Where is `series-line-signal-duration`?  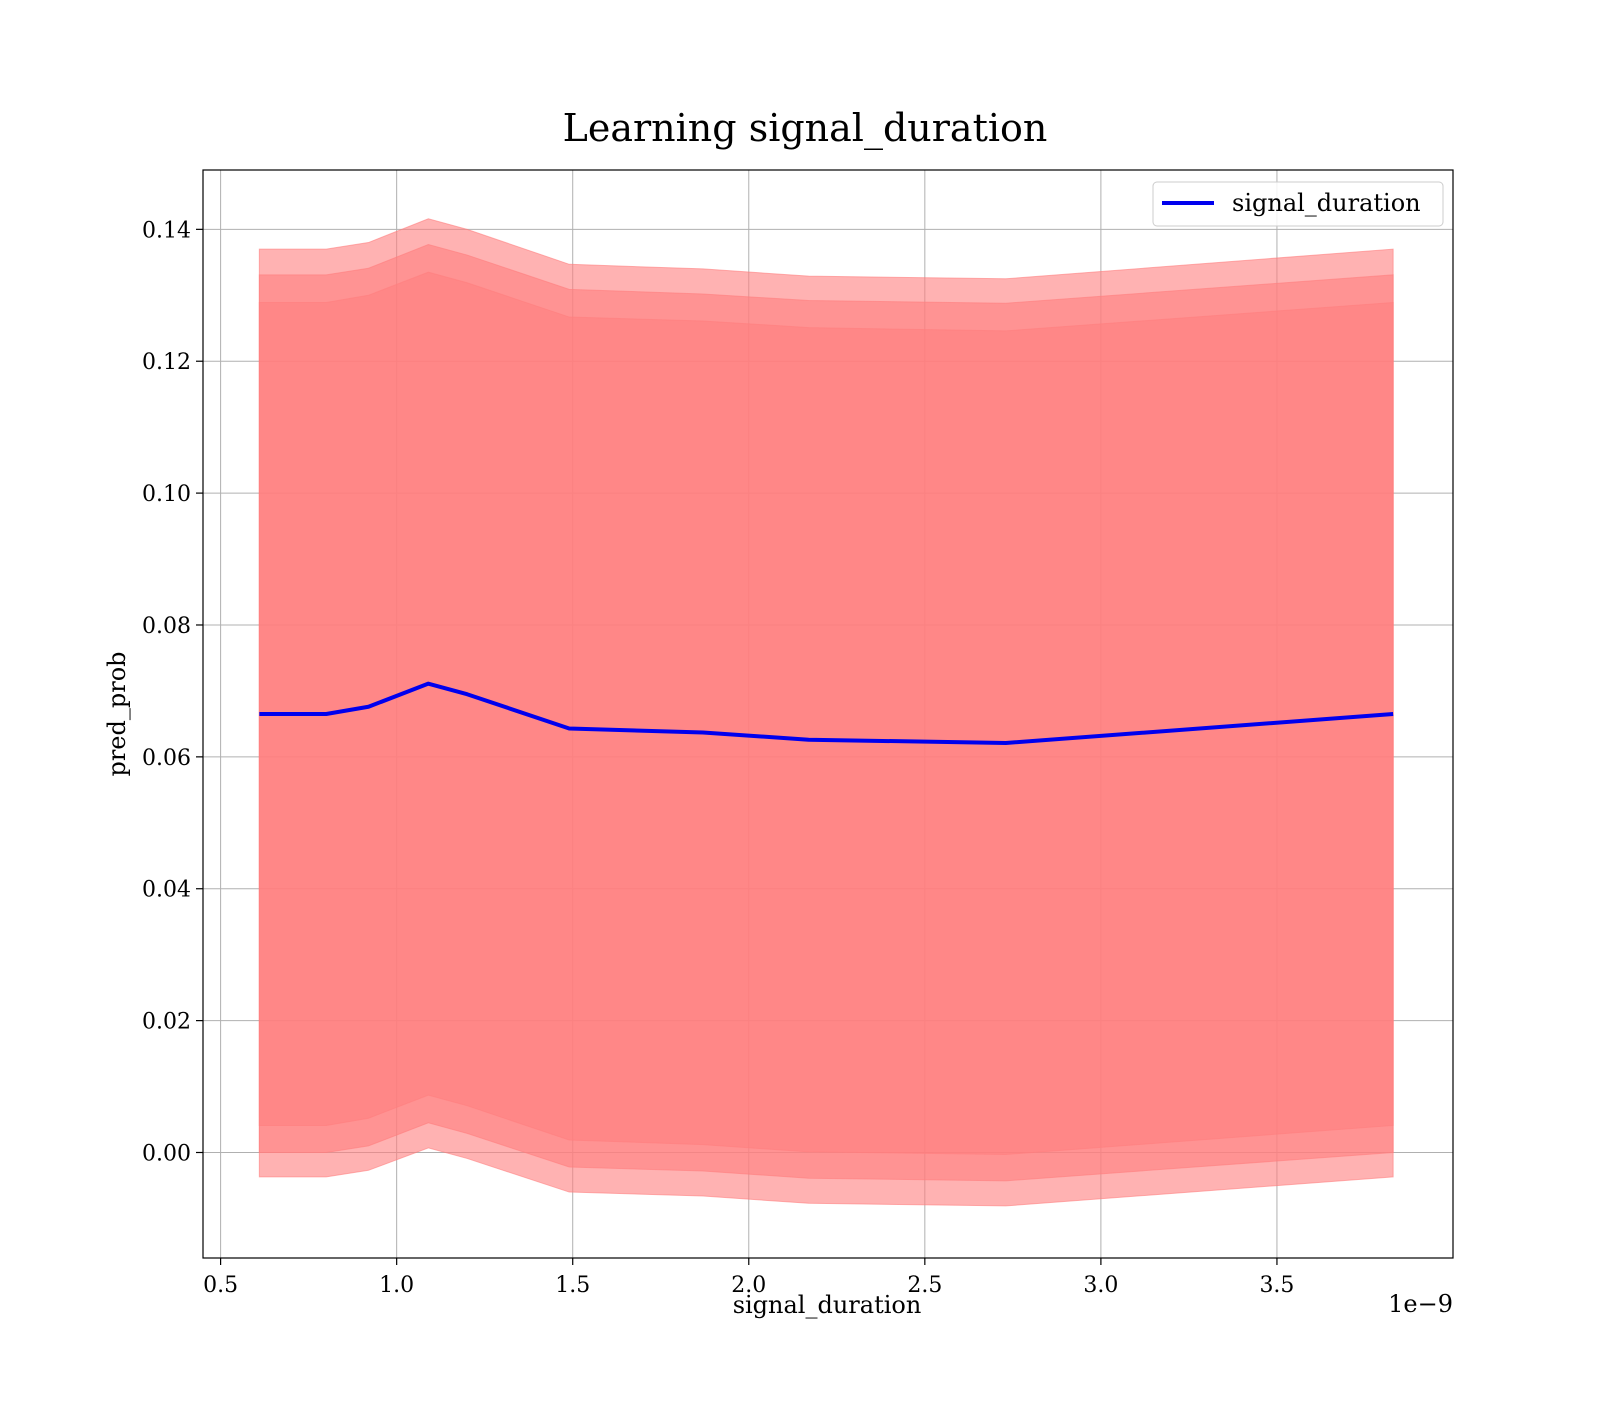
series-line-signal-duration is located at coordinates (826, 713).